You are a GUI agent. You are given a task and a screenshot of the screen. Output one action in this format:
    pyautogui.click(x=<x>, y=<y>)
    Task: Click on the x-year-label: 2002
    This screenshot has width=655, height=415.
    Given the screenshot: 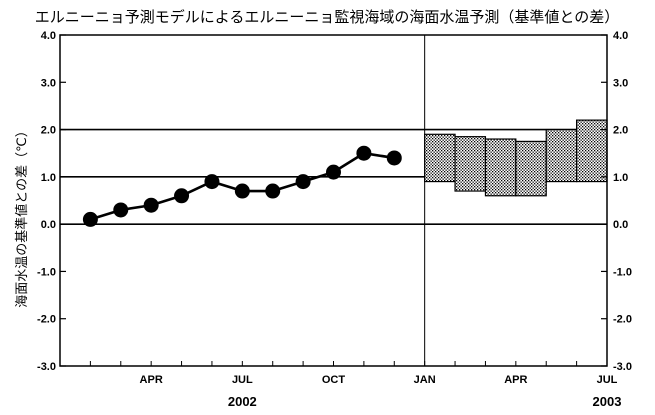 What is the action you would take?
    pyautogui.click(x=242, y=401)
    